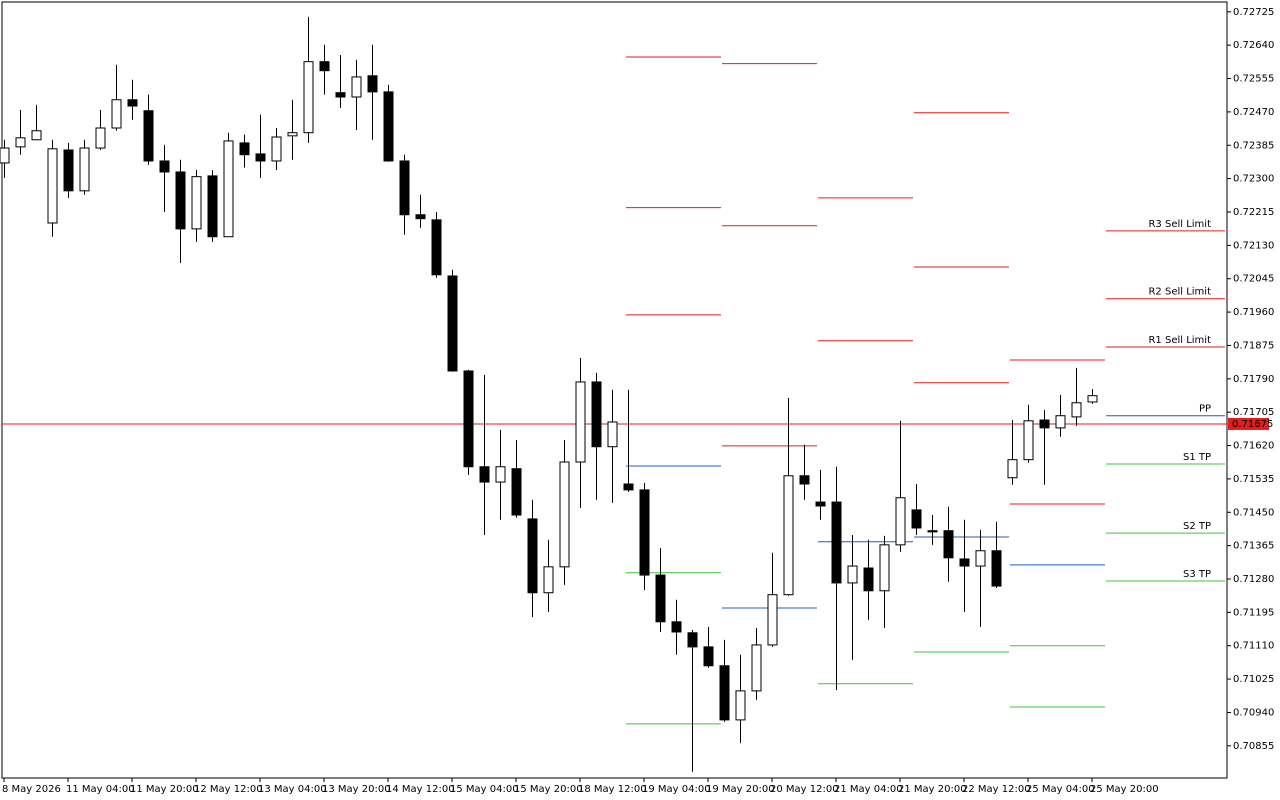 This screenshot has height=800, width=1280. I want to click on y-tick-label: 0.71705, so click(1253, 412).